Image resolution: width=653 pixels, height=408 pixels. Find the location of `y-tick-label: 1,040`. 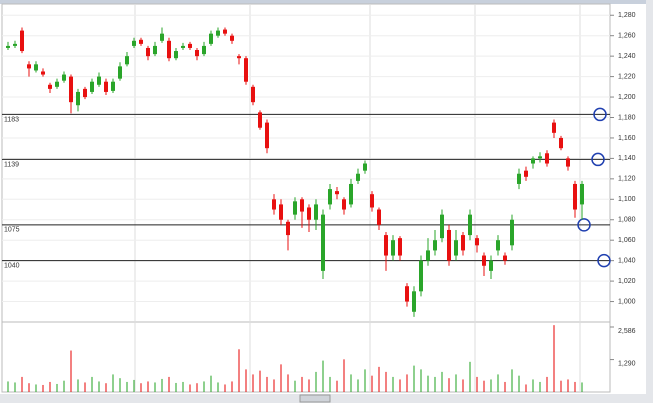

y-tick-label: 1,040 is located at coordinates (627, 260).